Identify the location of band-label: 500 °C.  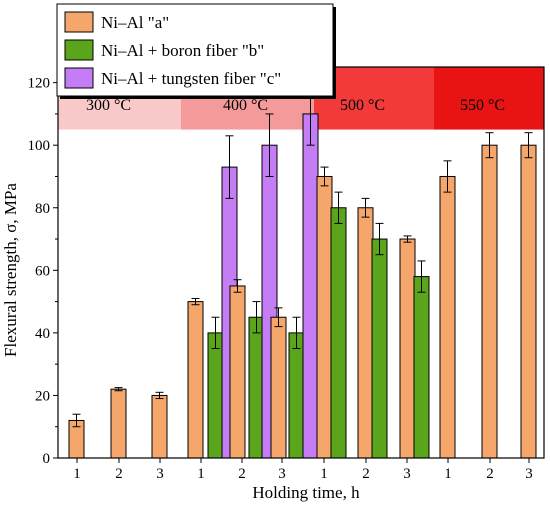
(362, 105).